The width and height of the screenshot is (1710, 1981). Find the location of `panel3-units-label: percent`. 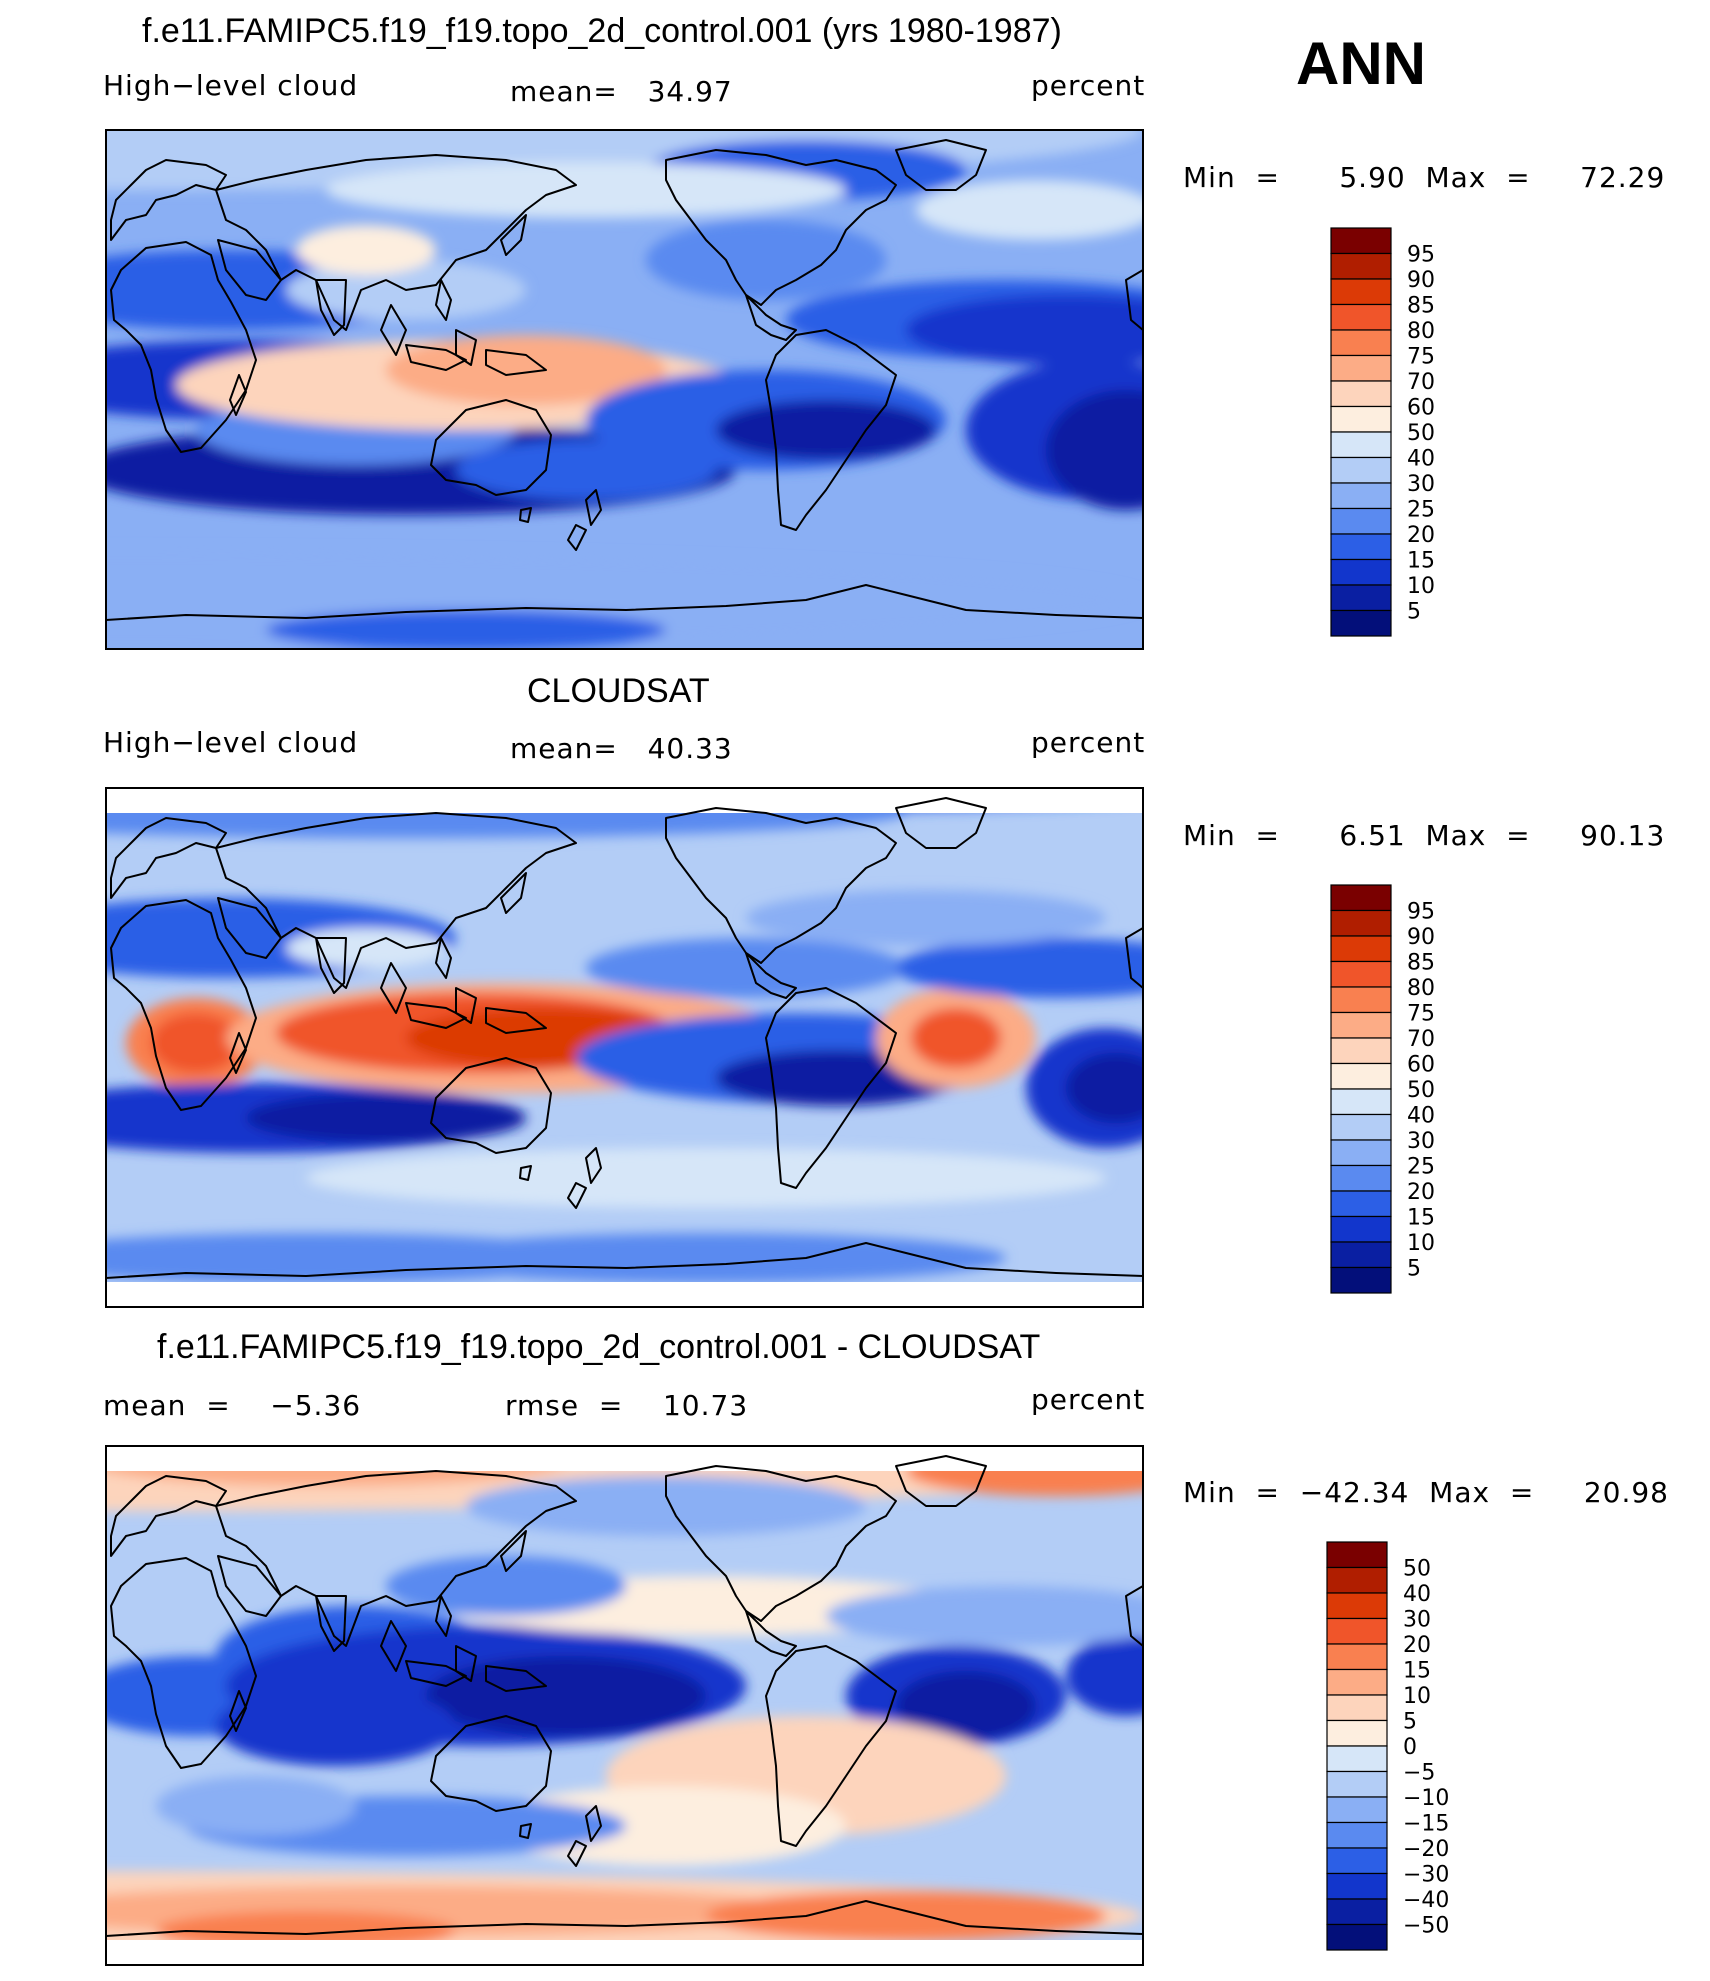

panel3-units-label: percent is located at coordinates (1088, 1399).